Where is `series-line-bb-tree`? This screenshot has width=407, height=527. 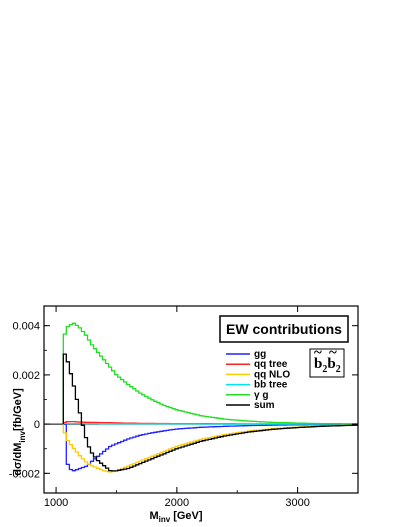 series-line-bb-tree is located at coordinates (210, 423).